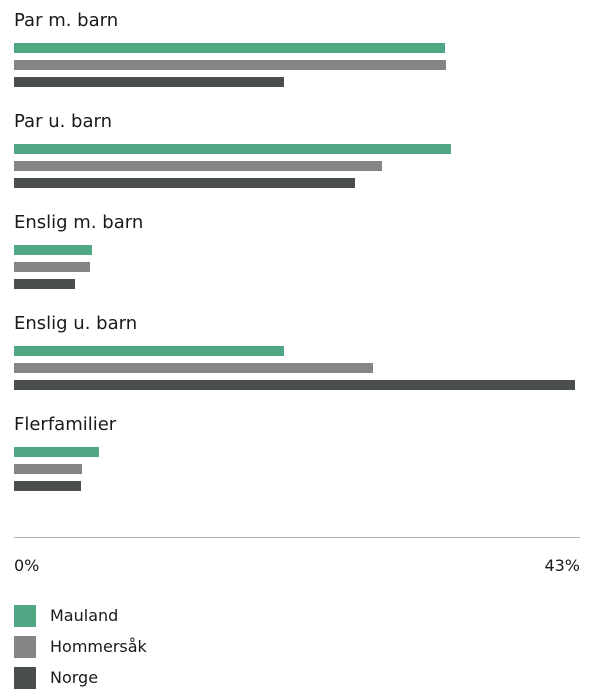  Describe the element at coordinates (84, 615) in the screenshot. I see `legend-label: Mauland` at that location.